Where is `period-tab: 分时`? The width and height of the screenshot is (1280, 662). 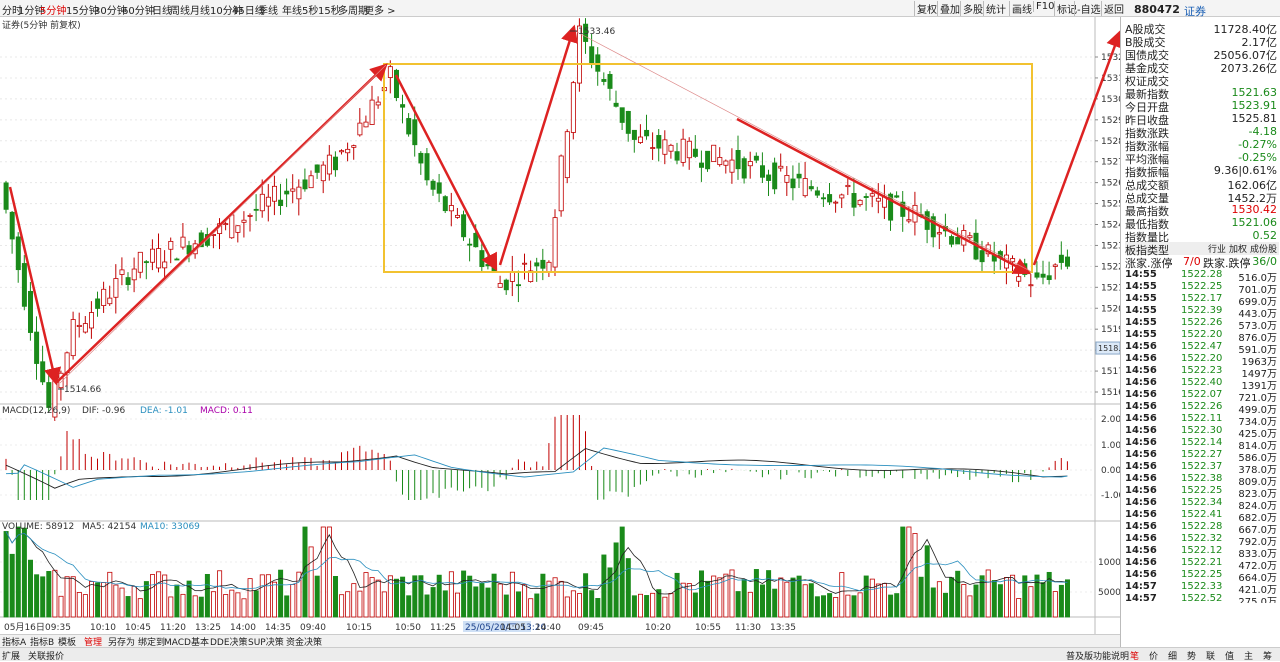 period-tab: 分时 is located at coordinates (12, 11).